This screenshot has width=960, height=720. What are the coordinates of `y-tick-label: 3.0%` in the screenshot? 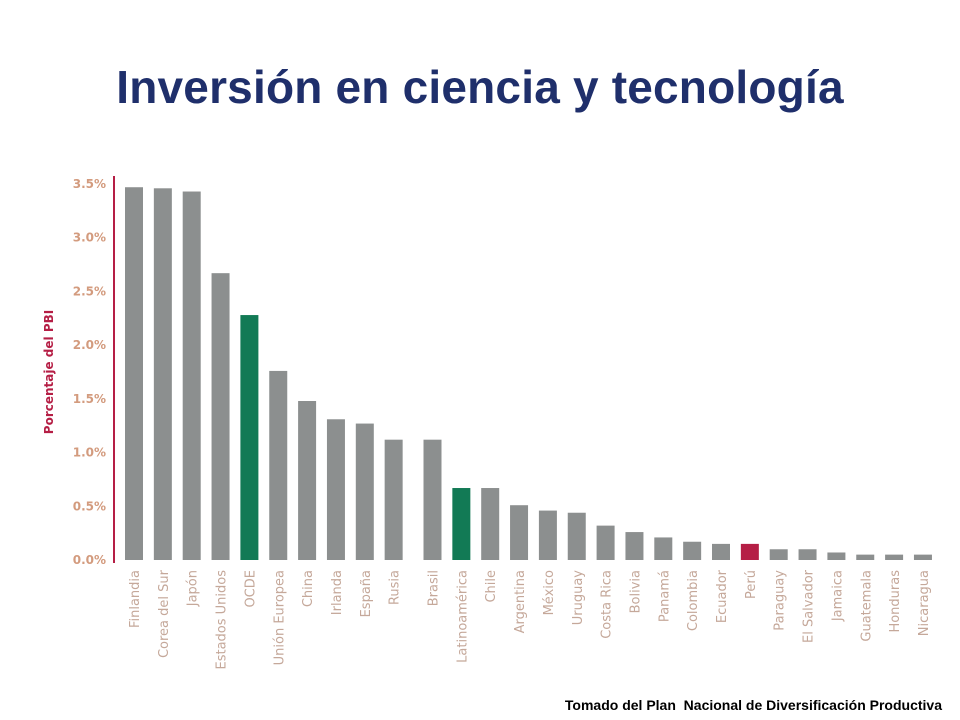 It's located at (89, 238).